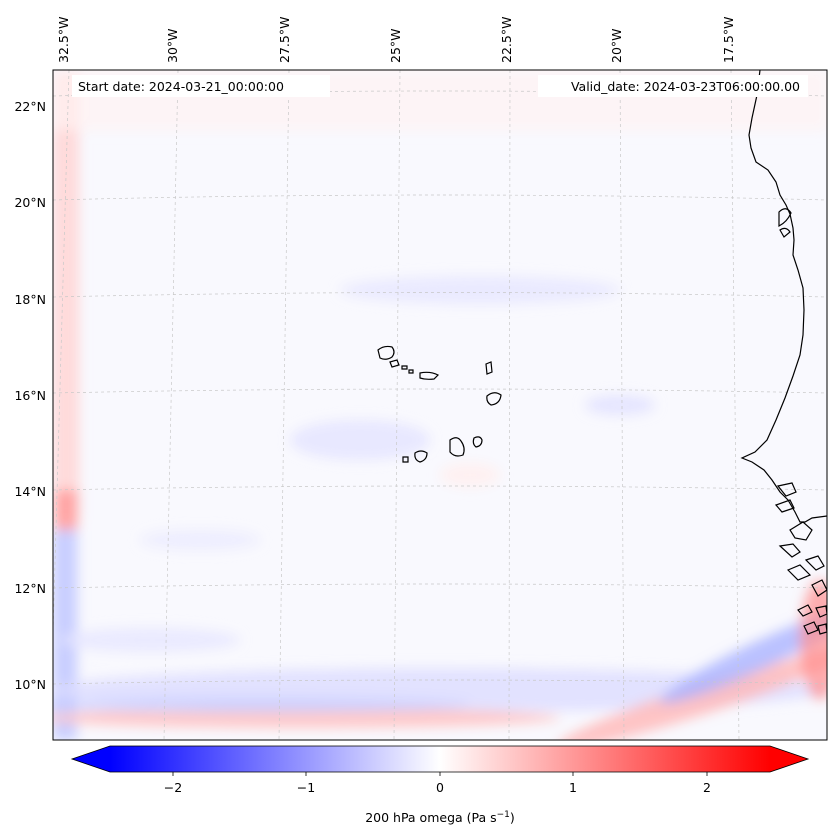  What do you see at coordinates (430, 817) in the screenshot?
I see `colorbar-label-main: 200 hPa omega (Pa s` at bounding box center [430, 817].